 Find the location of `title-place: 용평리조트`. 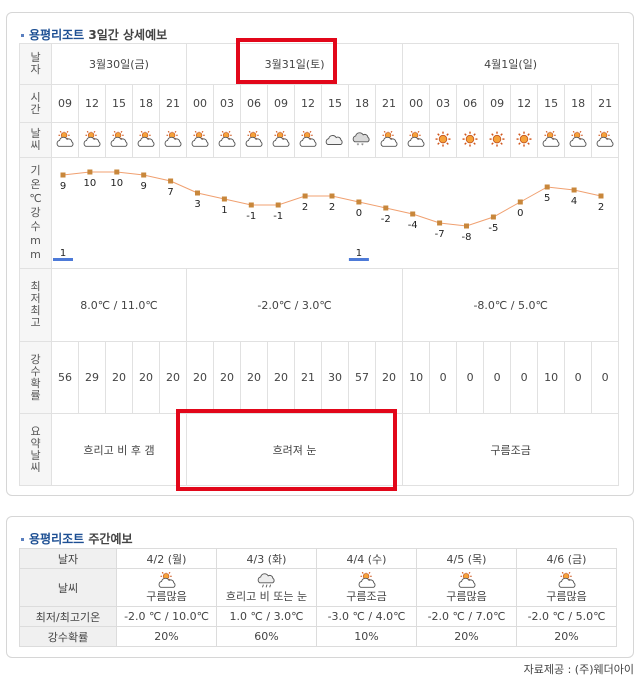

title-place: 용평리조트 is located at coordinates (57, 35).